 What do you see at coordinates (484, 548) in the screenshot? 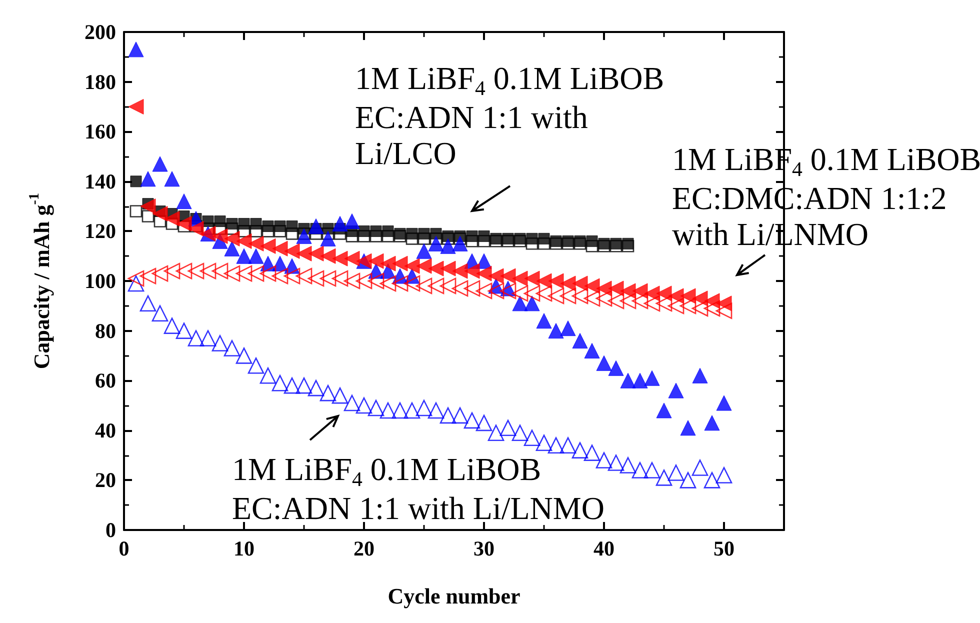
I see `x-tick-label: 30` at bounding box center [484, 548].